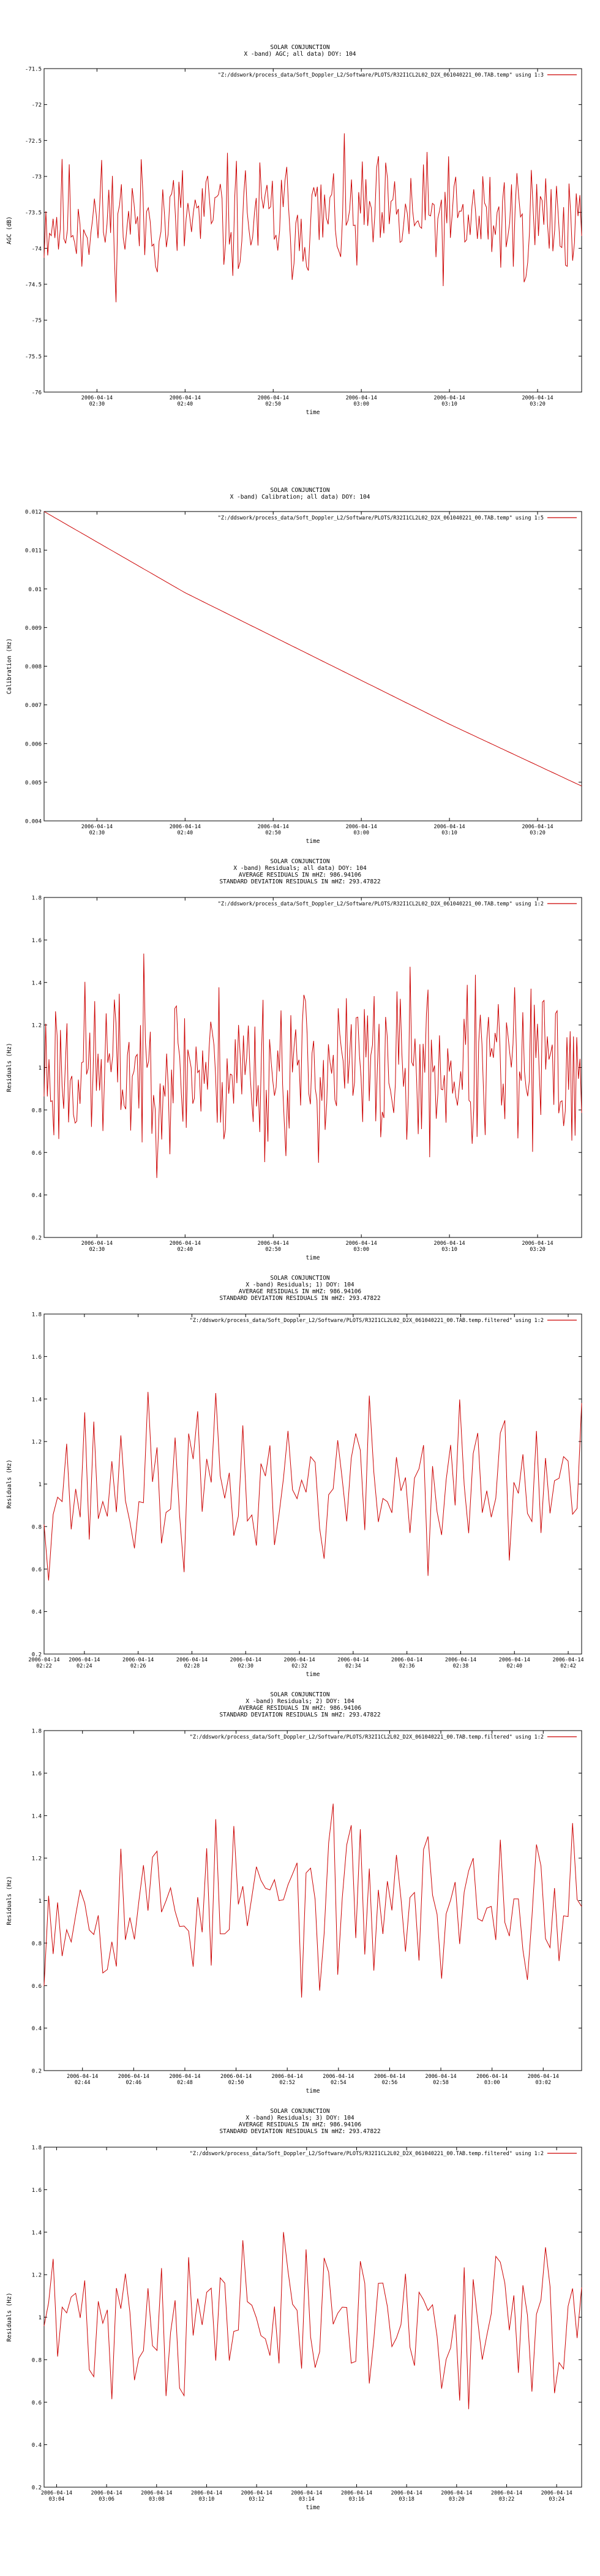  Describe the element at coordinates (37, 105) in the screenshot. I see `y-tick-label: -72` at that location.